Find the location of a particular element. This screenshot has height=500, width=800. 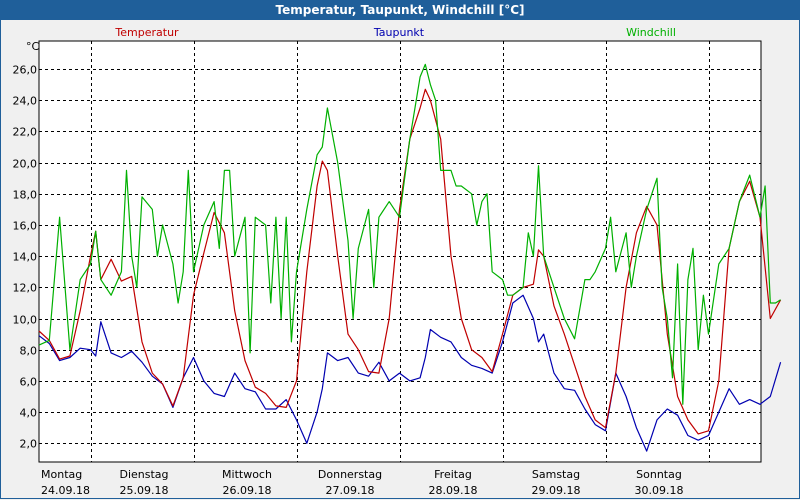

y-tick-label: 14,0 is located at coordinates (25, 257).